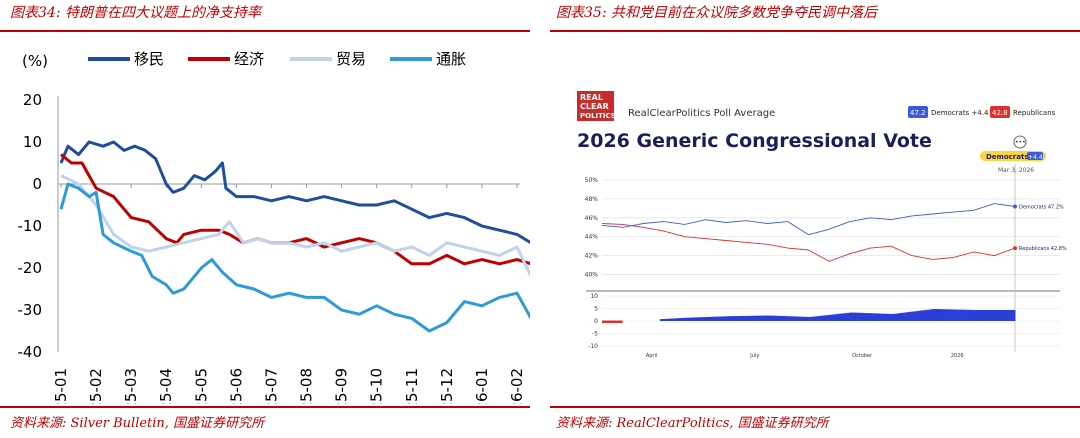  Describe the element at coordinates (451, 59) in the screenshot. I see `legend-label: 通胀` at that location.